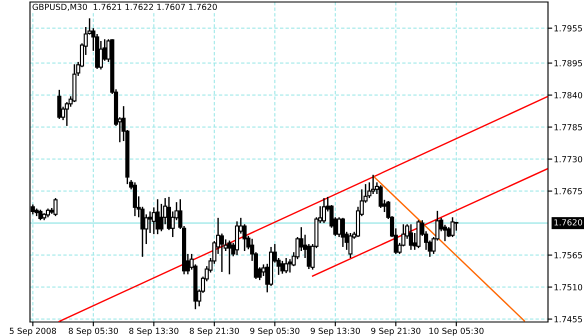 This screenshot has height=336, width=584. I want to click on y-tick-label: 1.7730, so click(568, 159).